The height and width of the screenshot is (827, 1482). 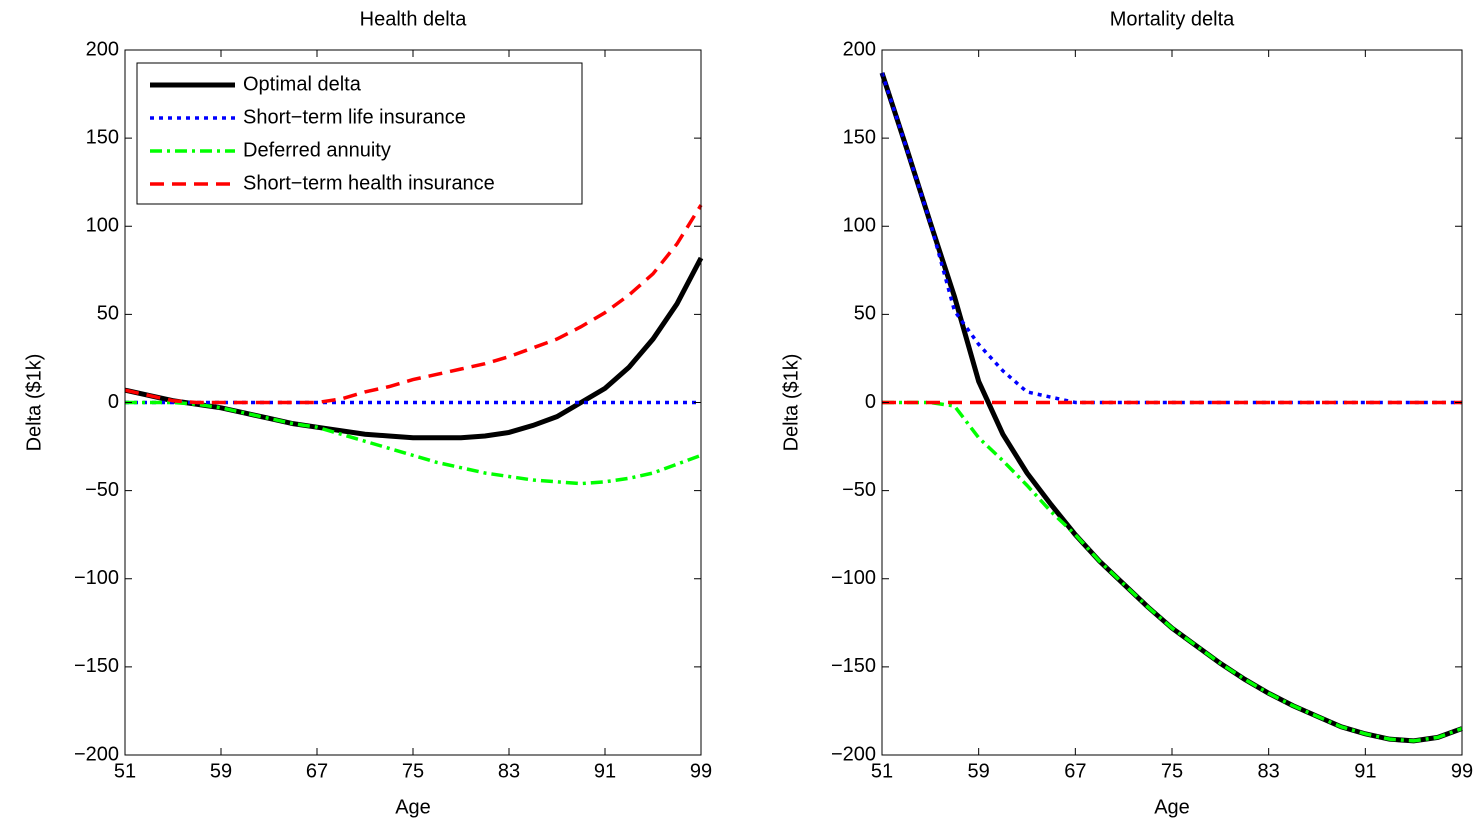 What do you see at coordinates (317, 150) in the screenshot?
I see `legend-label: Deferred annuity` at bounding box center [317, 150].